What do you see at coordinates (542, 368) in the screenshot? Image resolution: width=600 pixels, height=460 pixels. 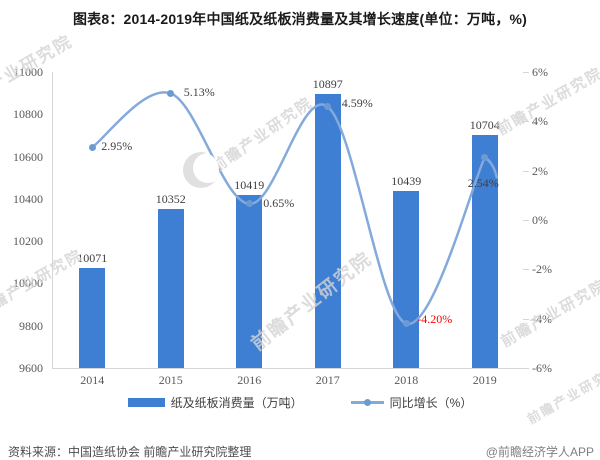 I see `right-axis-tick-label: -6%` at bounding box center [542, 368].